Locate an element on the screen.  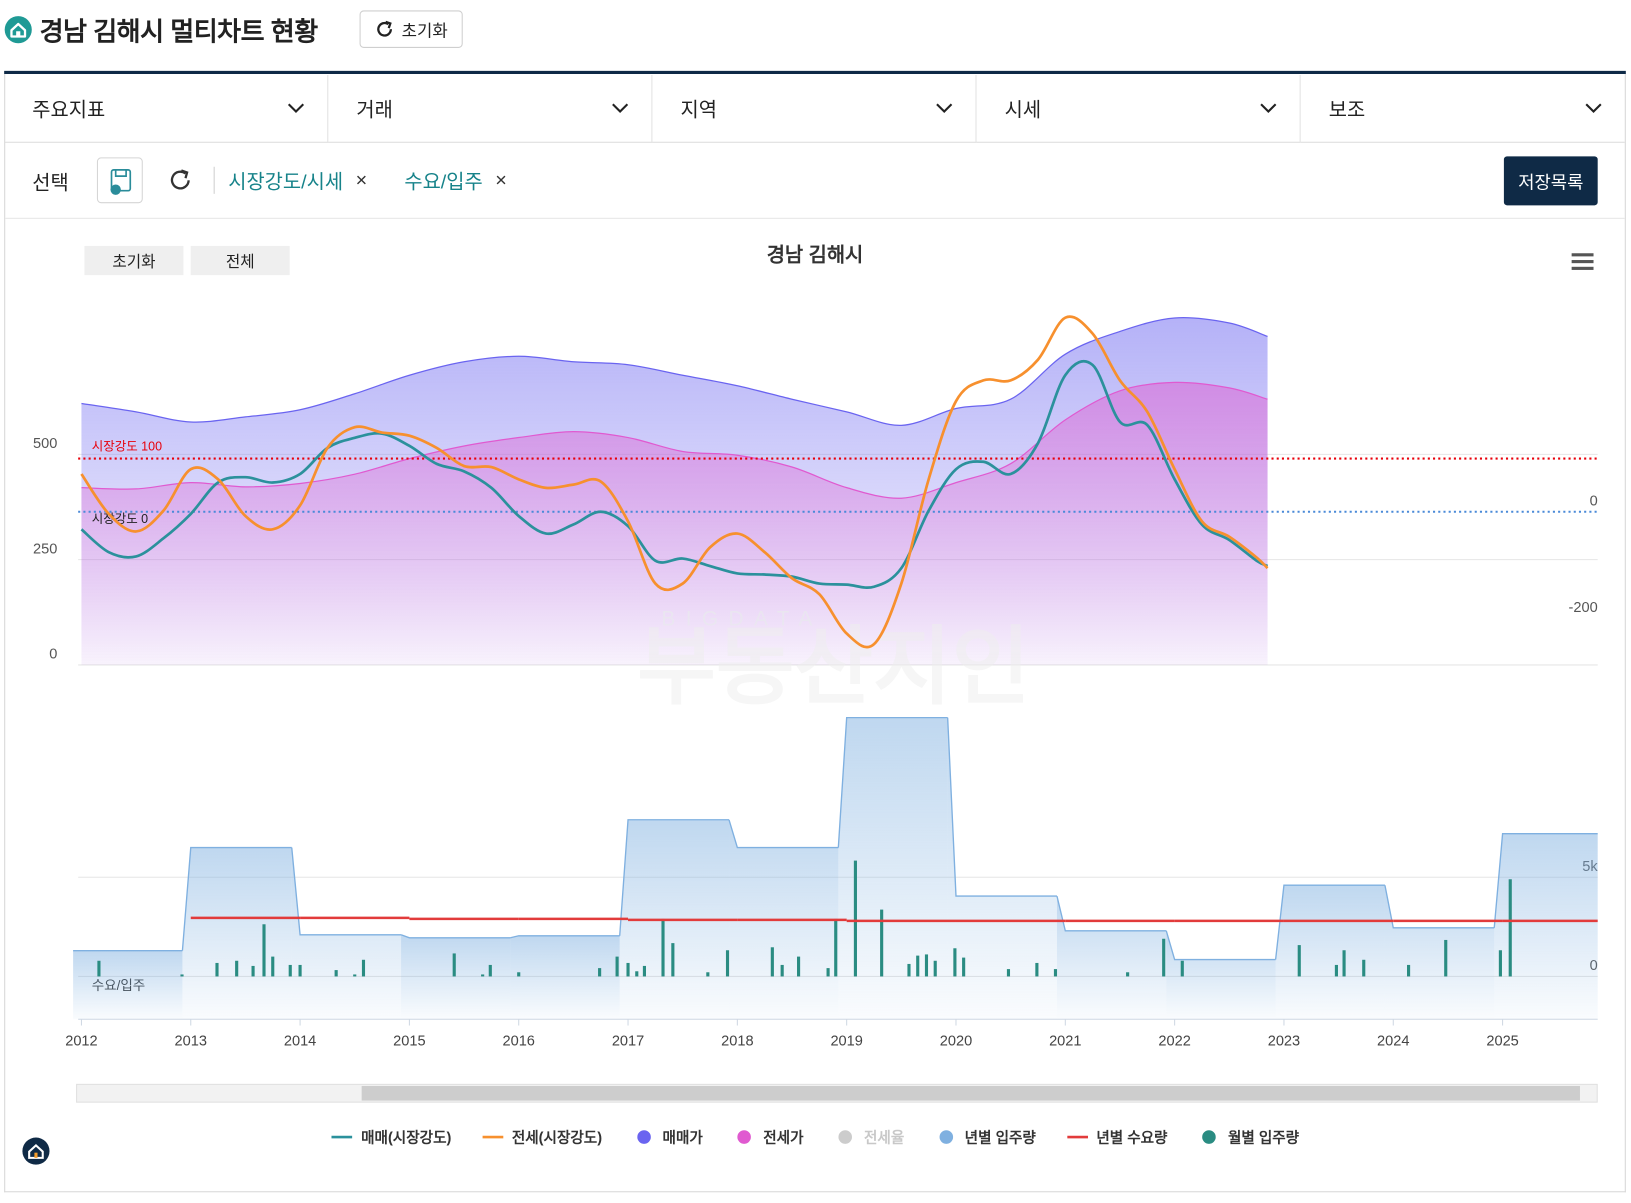
save-list-button: 저장목록 is located at coordinates (1550, 181).